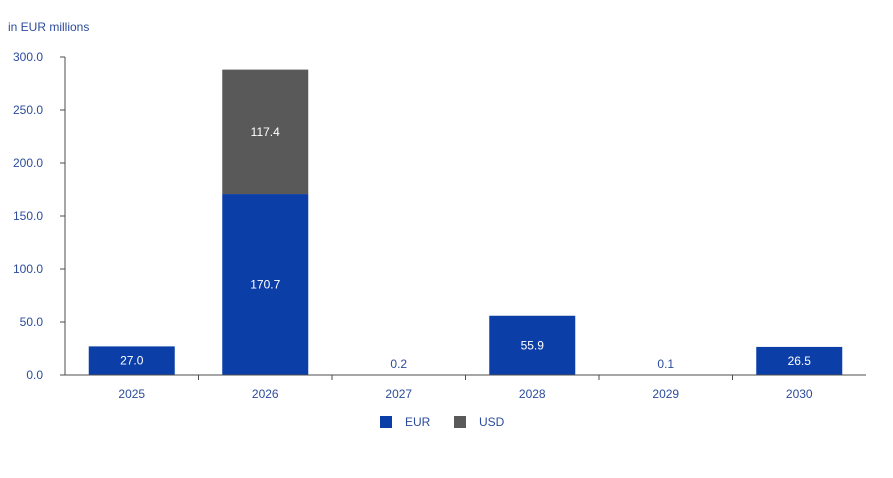  I want to click on bar-eur-2026, so click(265, 284).